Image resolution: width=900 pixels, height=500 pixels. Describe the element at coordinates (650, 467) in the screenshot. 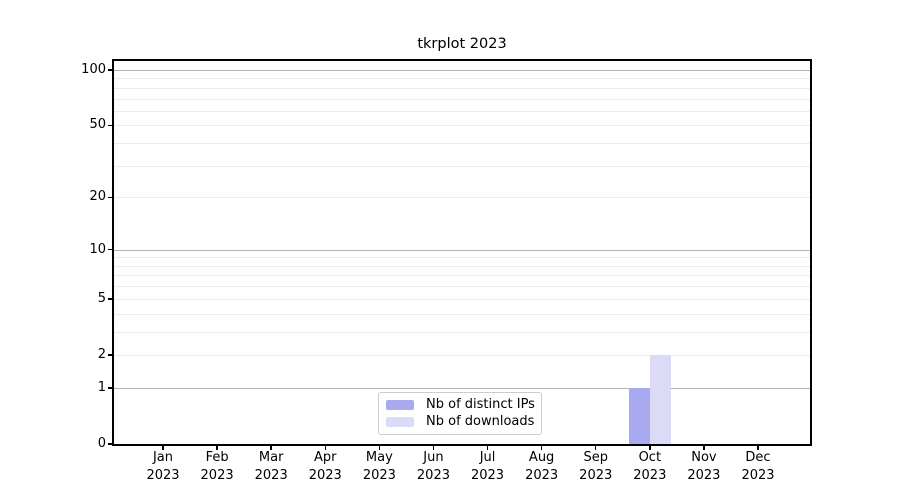

I see `x-tick-label: Oct 2023` at that location.